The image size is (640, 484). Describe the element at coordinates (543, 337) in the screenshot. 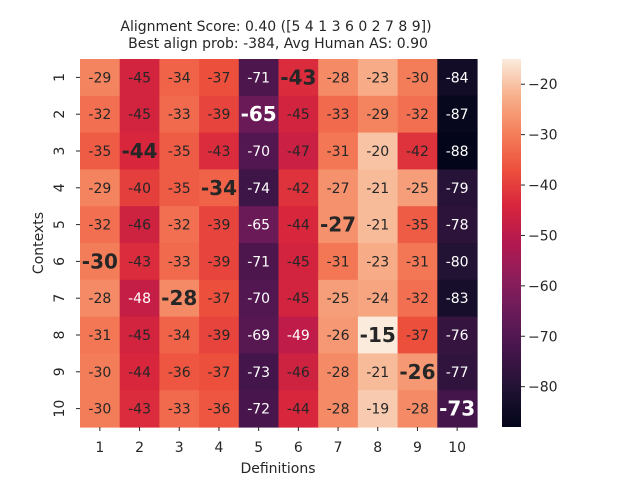

I see `colorbar-tick-label: −70` at that location.